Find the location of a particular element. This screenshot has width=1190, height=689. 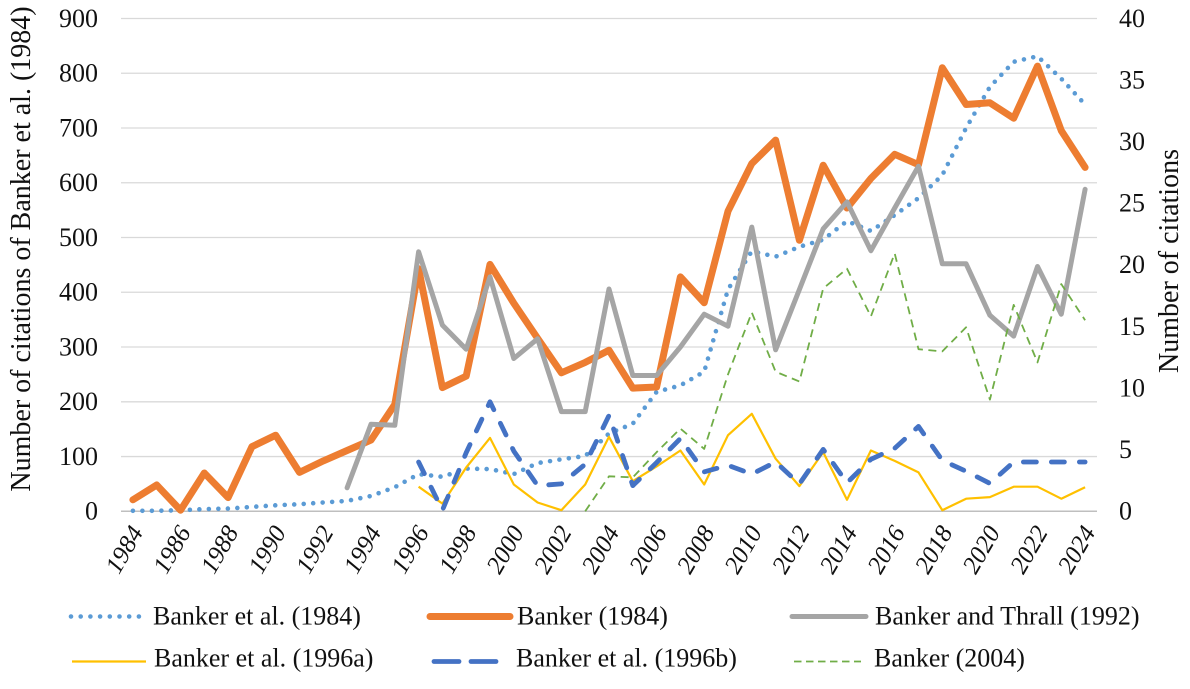

svg-text: 900 is located at coordinates (78, 18).